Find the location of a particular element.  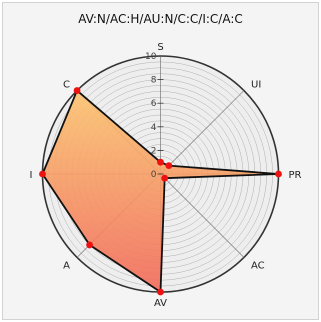

tick-label: 8 is located at coordinates (154, 81).